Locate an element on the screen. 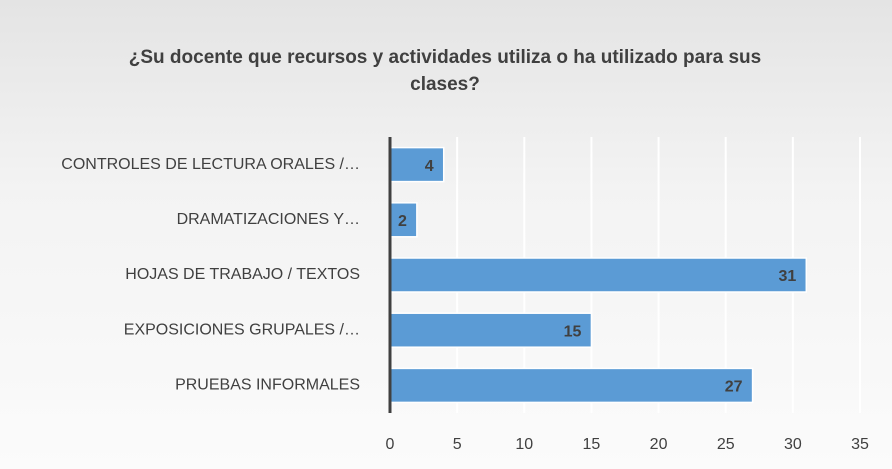  x-tick-label: 15 is located at coordinates (592, 444).